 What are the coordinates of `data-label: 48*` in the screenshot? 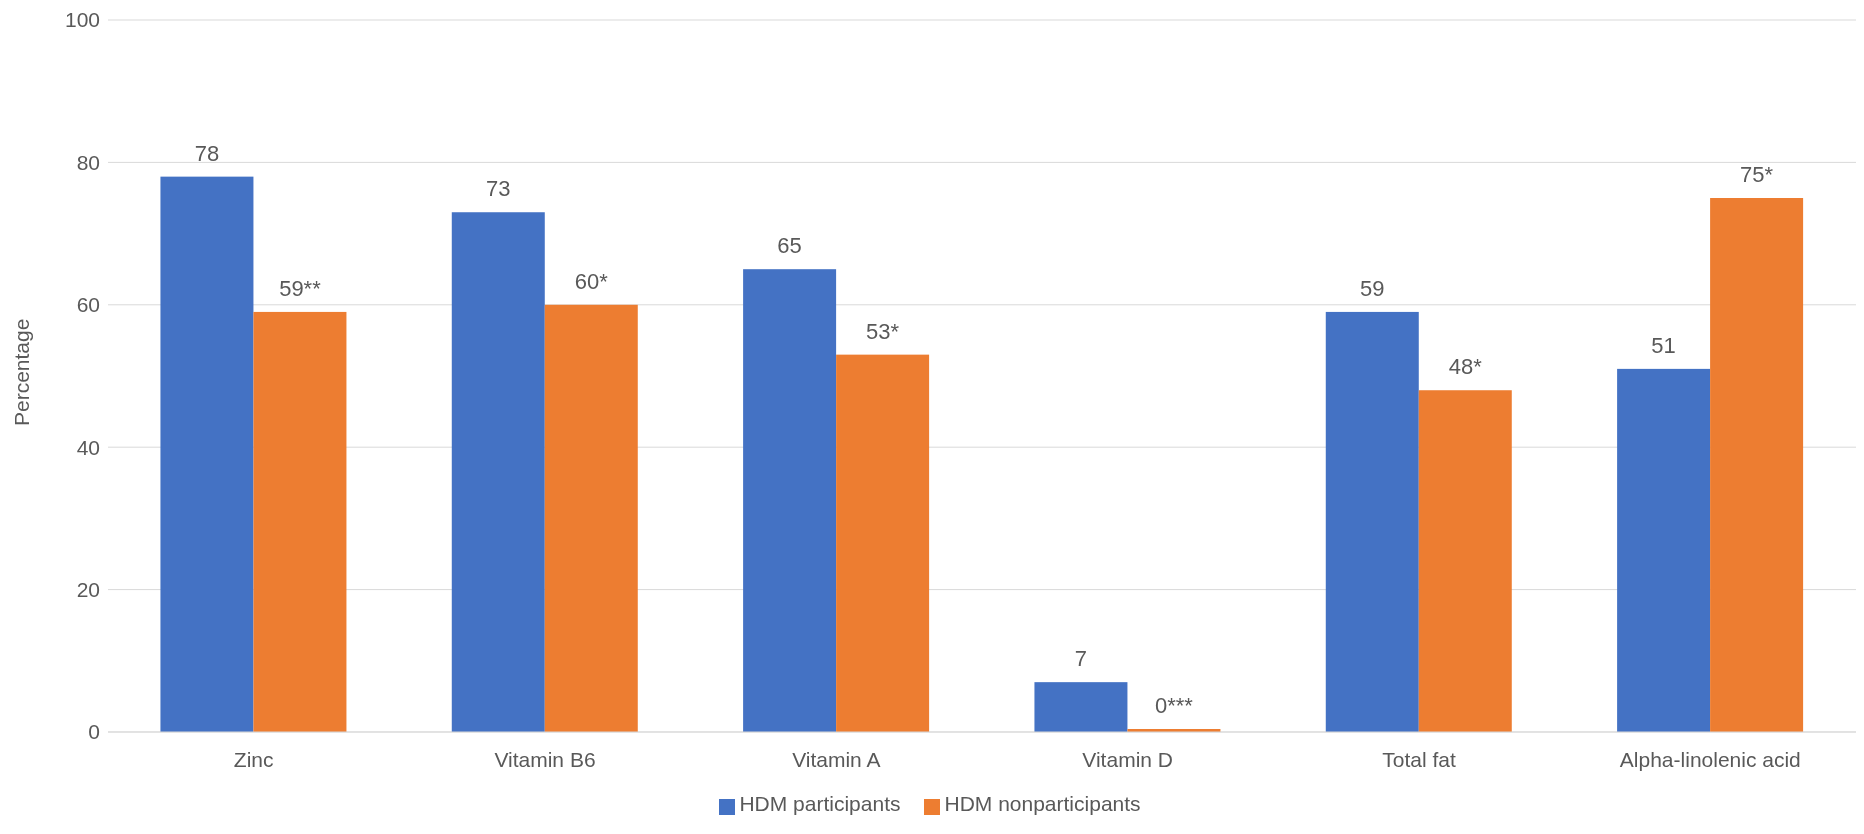 It's located at (1465, 367).